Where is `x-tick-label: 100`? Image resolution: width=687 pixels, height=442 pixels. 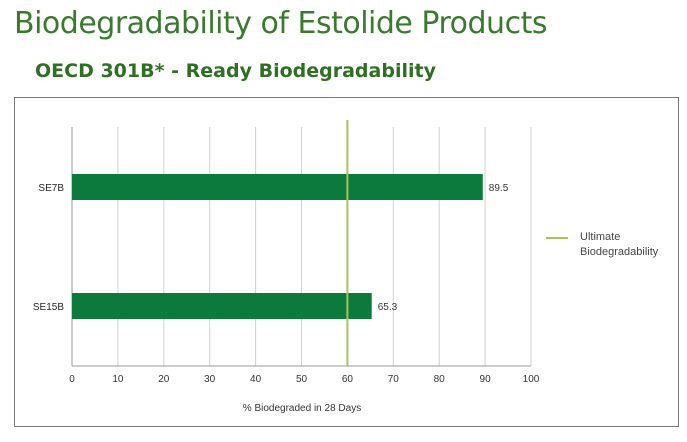 x-tick-label: 100 is located at coordinates (531, 379).